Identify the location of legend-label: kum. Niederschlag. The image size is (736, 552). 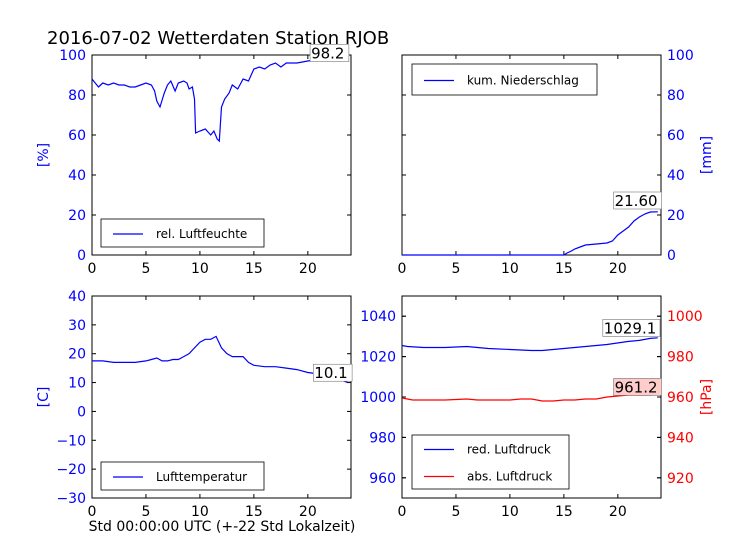
(523, 81).